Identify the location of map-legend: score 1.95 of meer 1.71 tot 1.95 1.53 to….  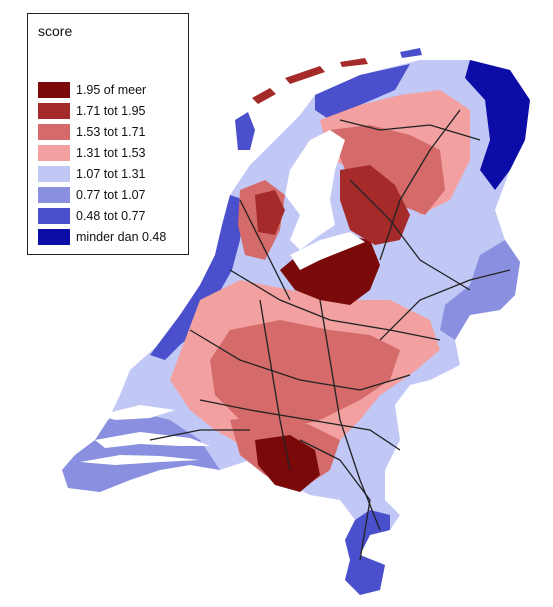
(108, 134).